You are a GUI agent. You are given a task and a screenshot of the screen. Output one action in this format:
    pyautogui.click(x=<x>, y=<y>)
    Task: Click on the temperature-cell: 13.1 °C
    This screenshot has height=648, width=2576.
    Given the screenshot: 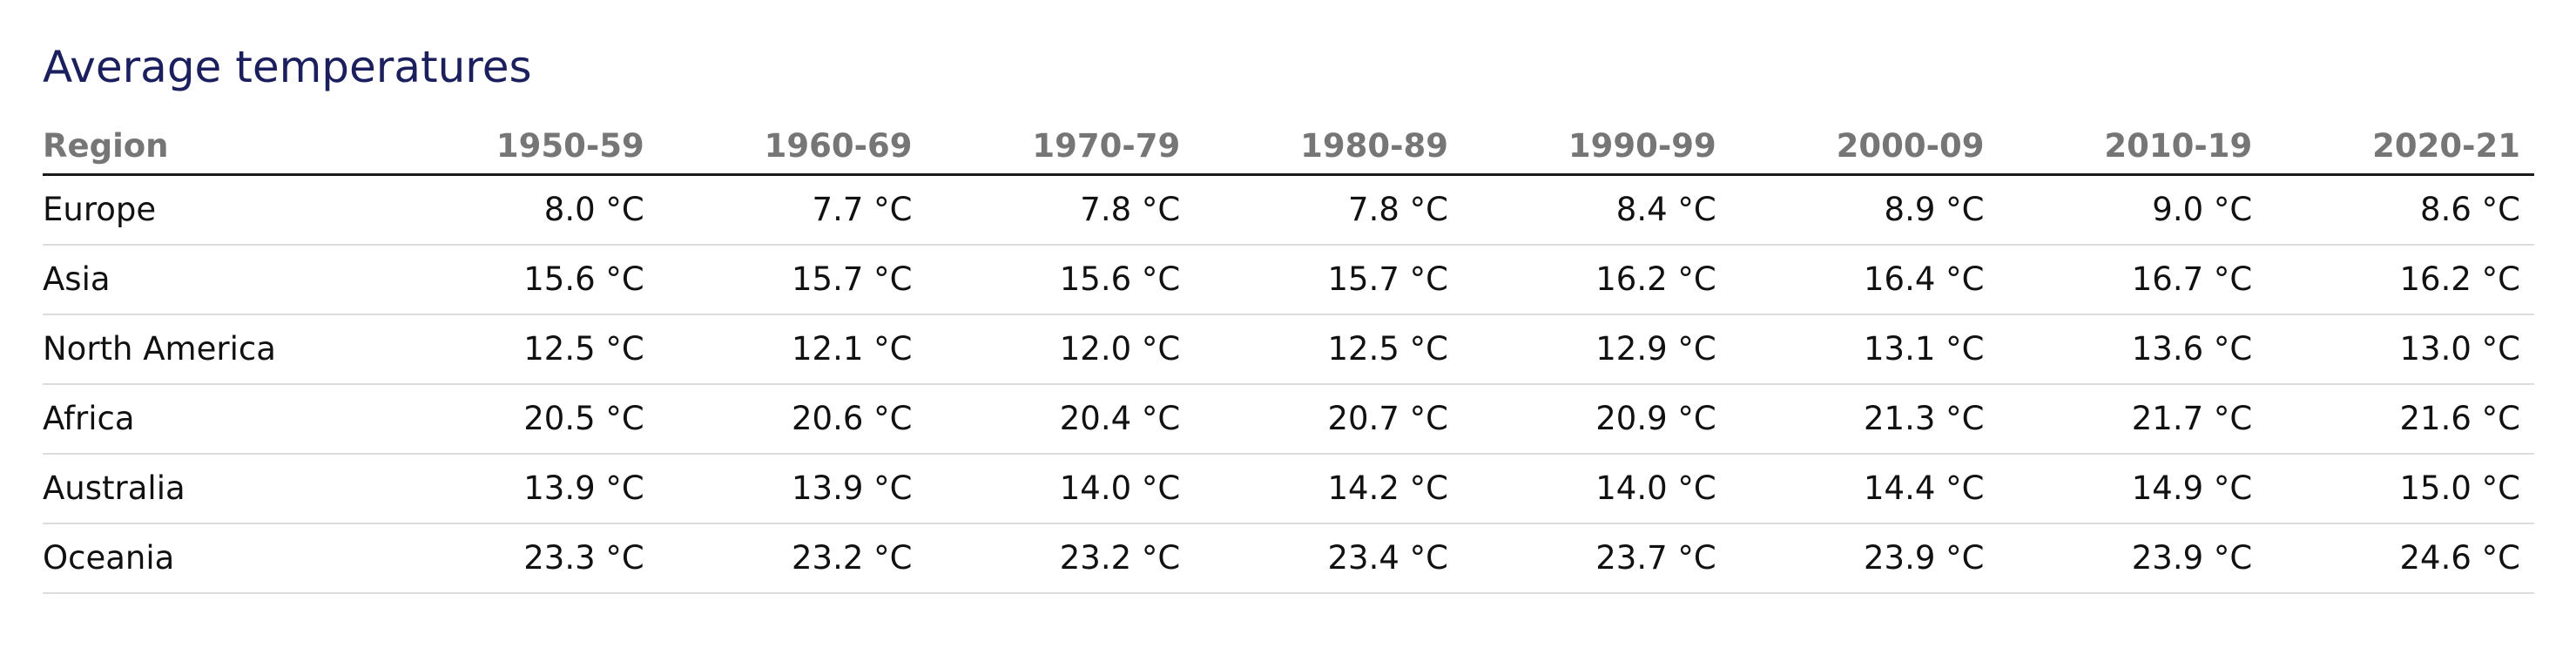 What is the action you would take?
    pyautogui.click(x=1865, y=349)
    